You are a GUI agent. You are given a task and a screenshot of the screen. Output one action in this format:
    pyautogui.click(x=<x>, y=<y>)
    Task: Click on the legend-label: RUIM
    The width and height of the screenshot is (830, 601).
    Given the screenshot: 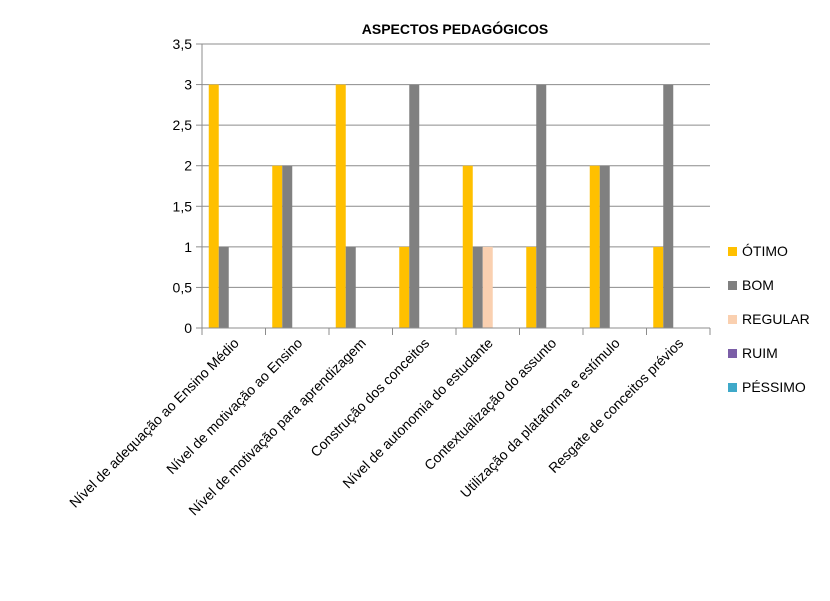 What is the action you would take?
    pyautogui.click(x=760, y=353)
    